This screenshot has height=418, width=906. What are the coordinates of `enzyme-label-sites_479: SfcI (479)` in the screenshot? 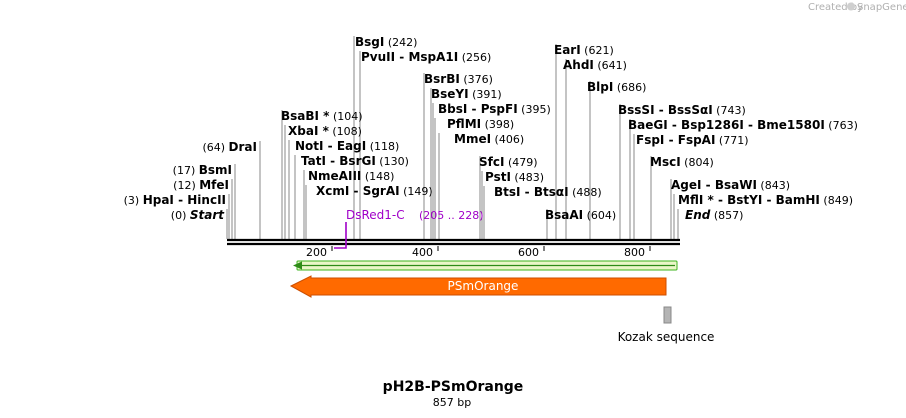 It's located at (508, 162).